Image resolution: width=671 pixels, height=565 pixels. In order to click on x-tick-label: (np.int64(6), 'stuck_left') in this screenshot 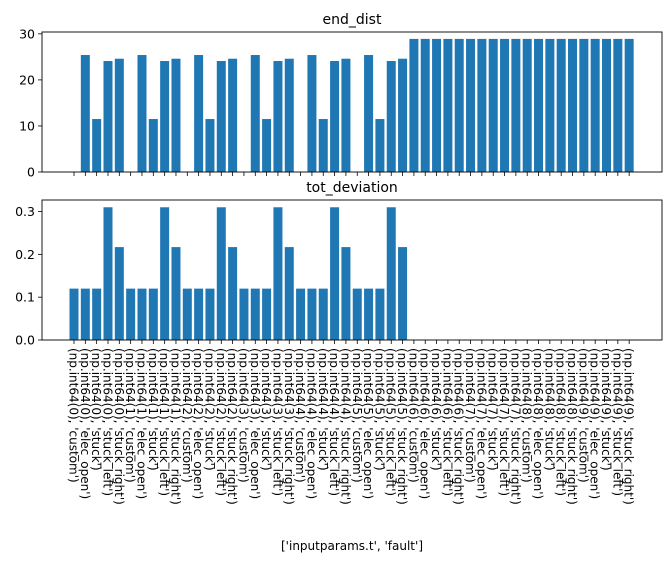, I will do `click(447, 422)`.